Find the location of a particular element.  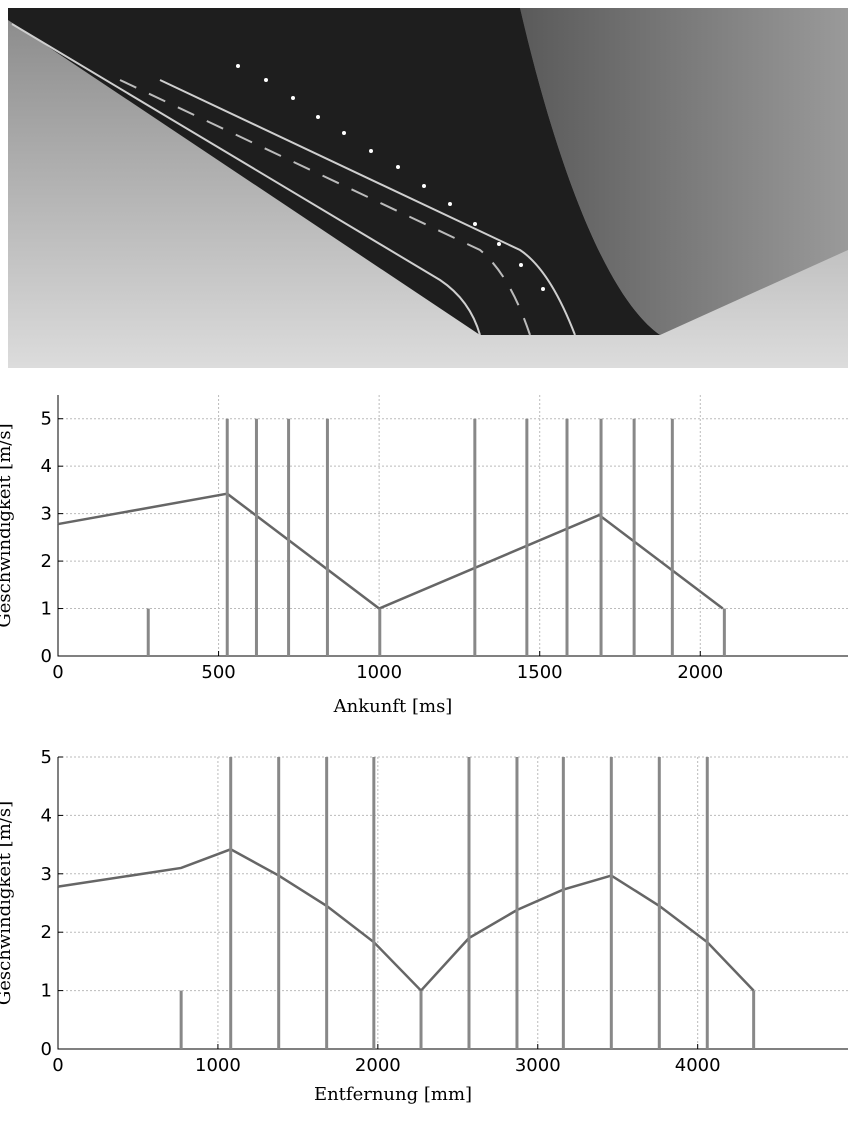

x-tick-label: 1500 is located at coordinates (540, 672).